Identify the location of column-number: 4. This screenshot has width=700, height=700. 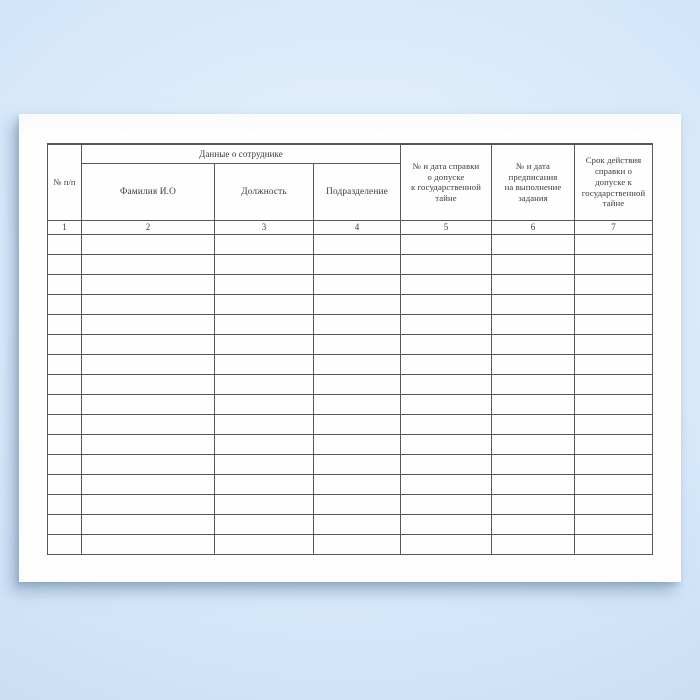
(357, 227).